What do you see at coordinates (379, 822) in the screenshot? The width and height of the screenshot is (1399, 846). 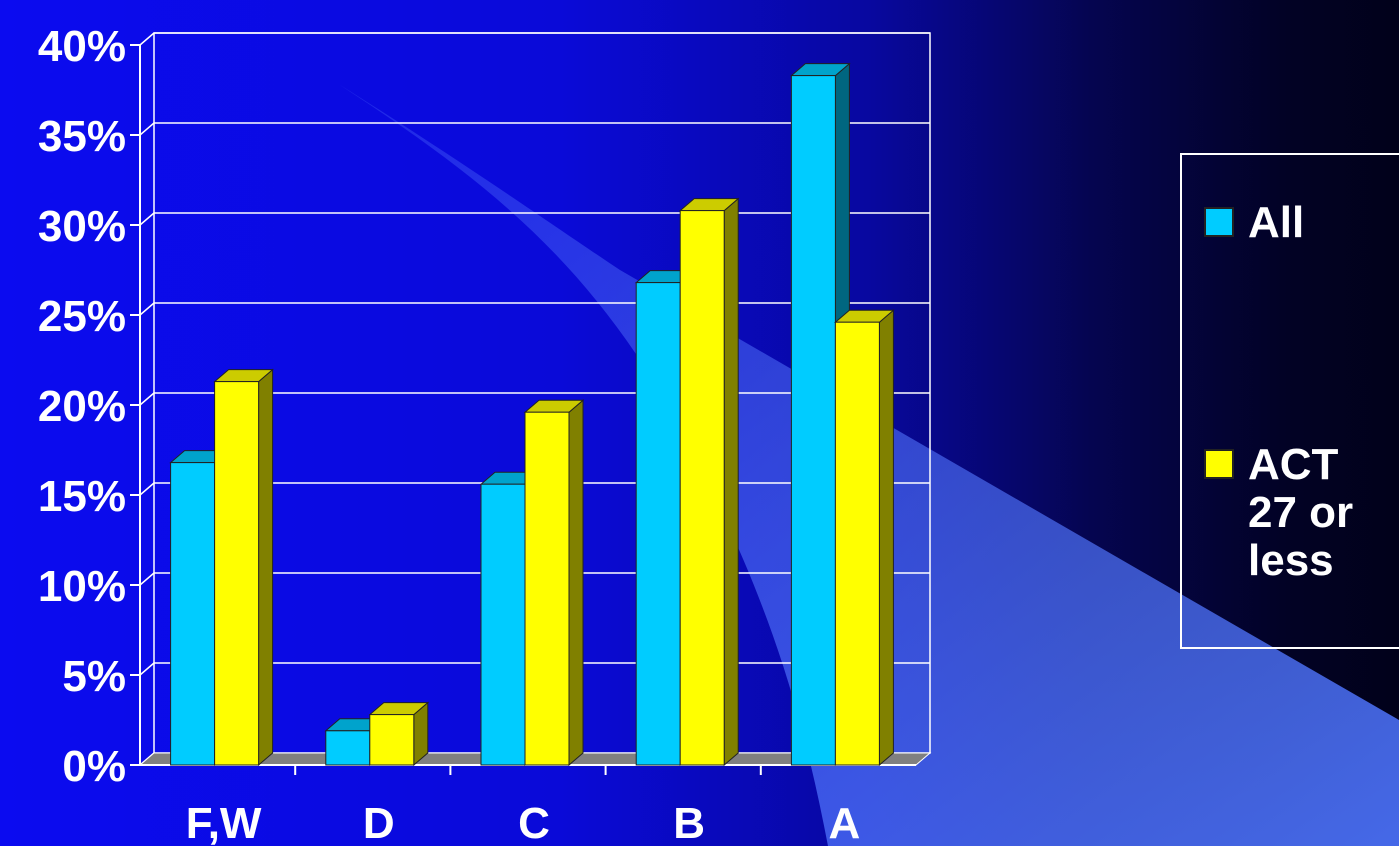 I see `x-tick-label: D` at bounding box center [379, 822].